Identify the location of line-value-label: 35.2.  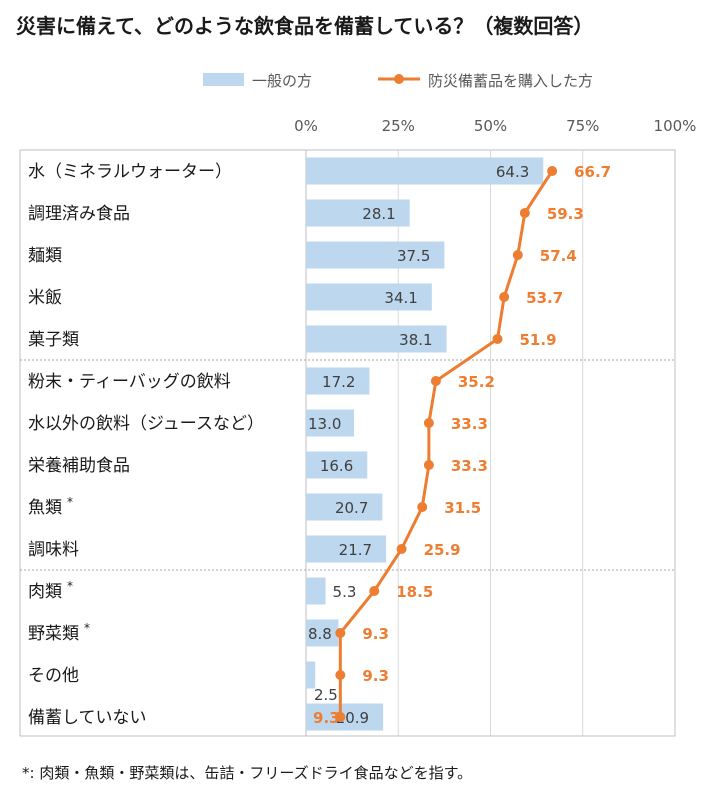
(476, 382).